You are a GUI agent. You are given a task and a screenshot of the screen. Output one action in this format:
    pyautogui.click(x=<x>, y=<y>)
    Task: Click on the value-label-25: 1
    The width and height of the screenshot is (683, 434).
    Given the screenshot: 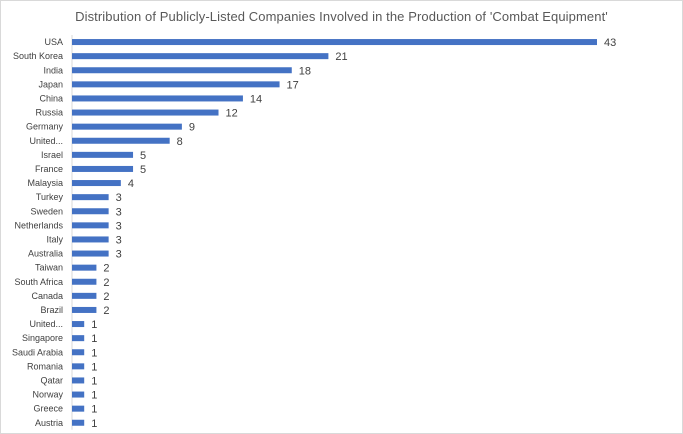 What is the action you would take?
    pyautogui.click(x=94, y=396)
    